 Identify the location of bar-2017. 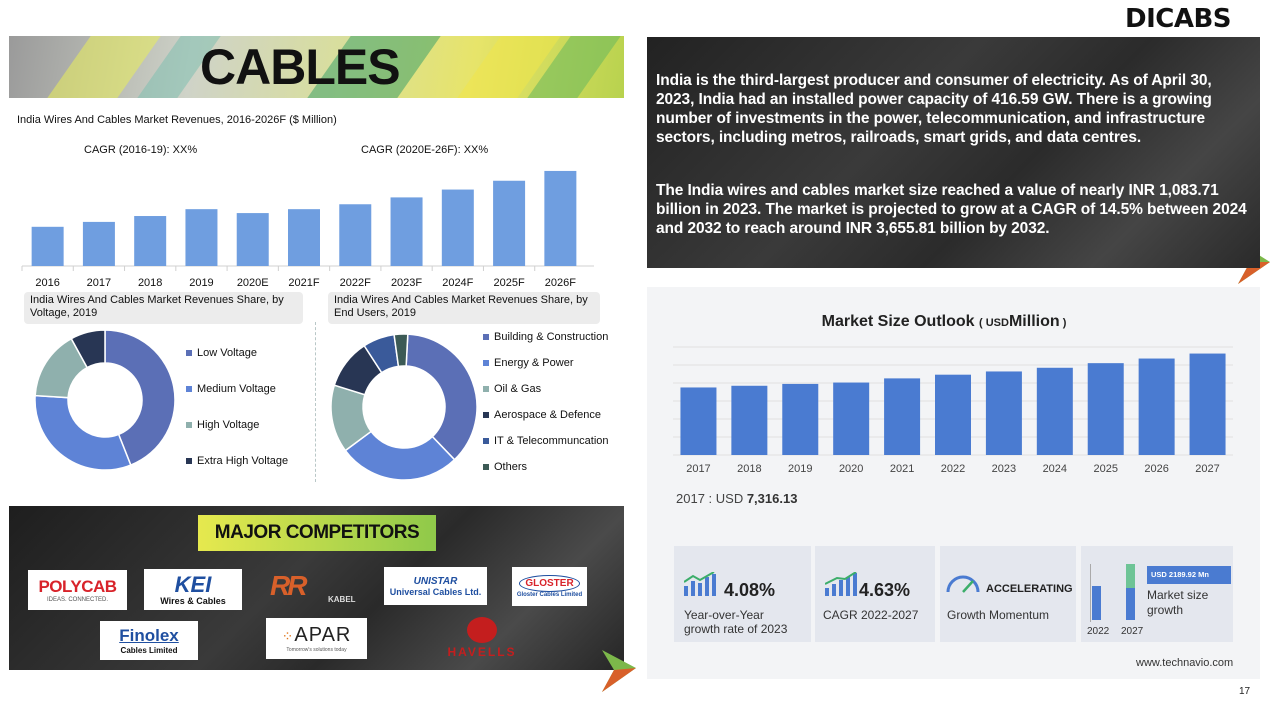
(98, 243).